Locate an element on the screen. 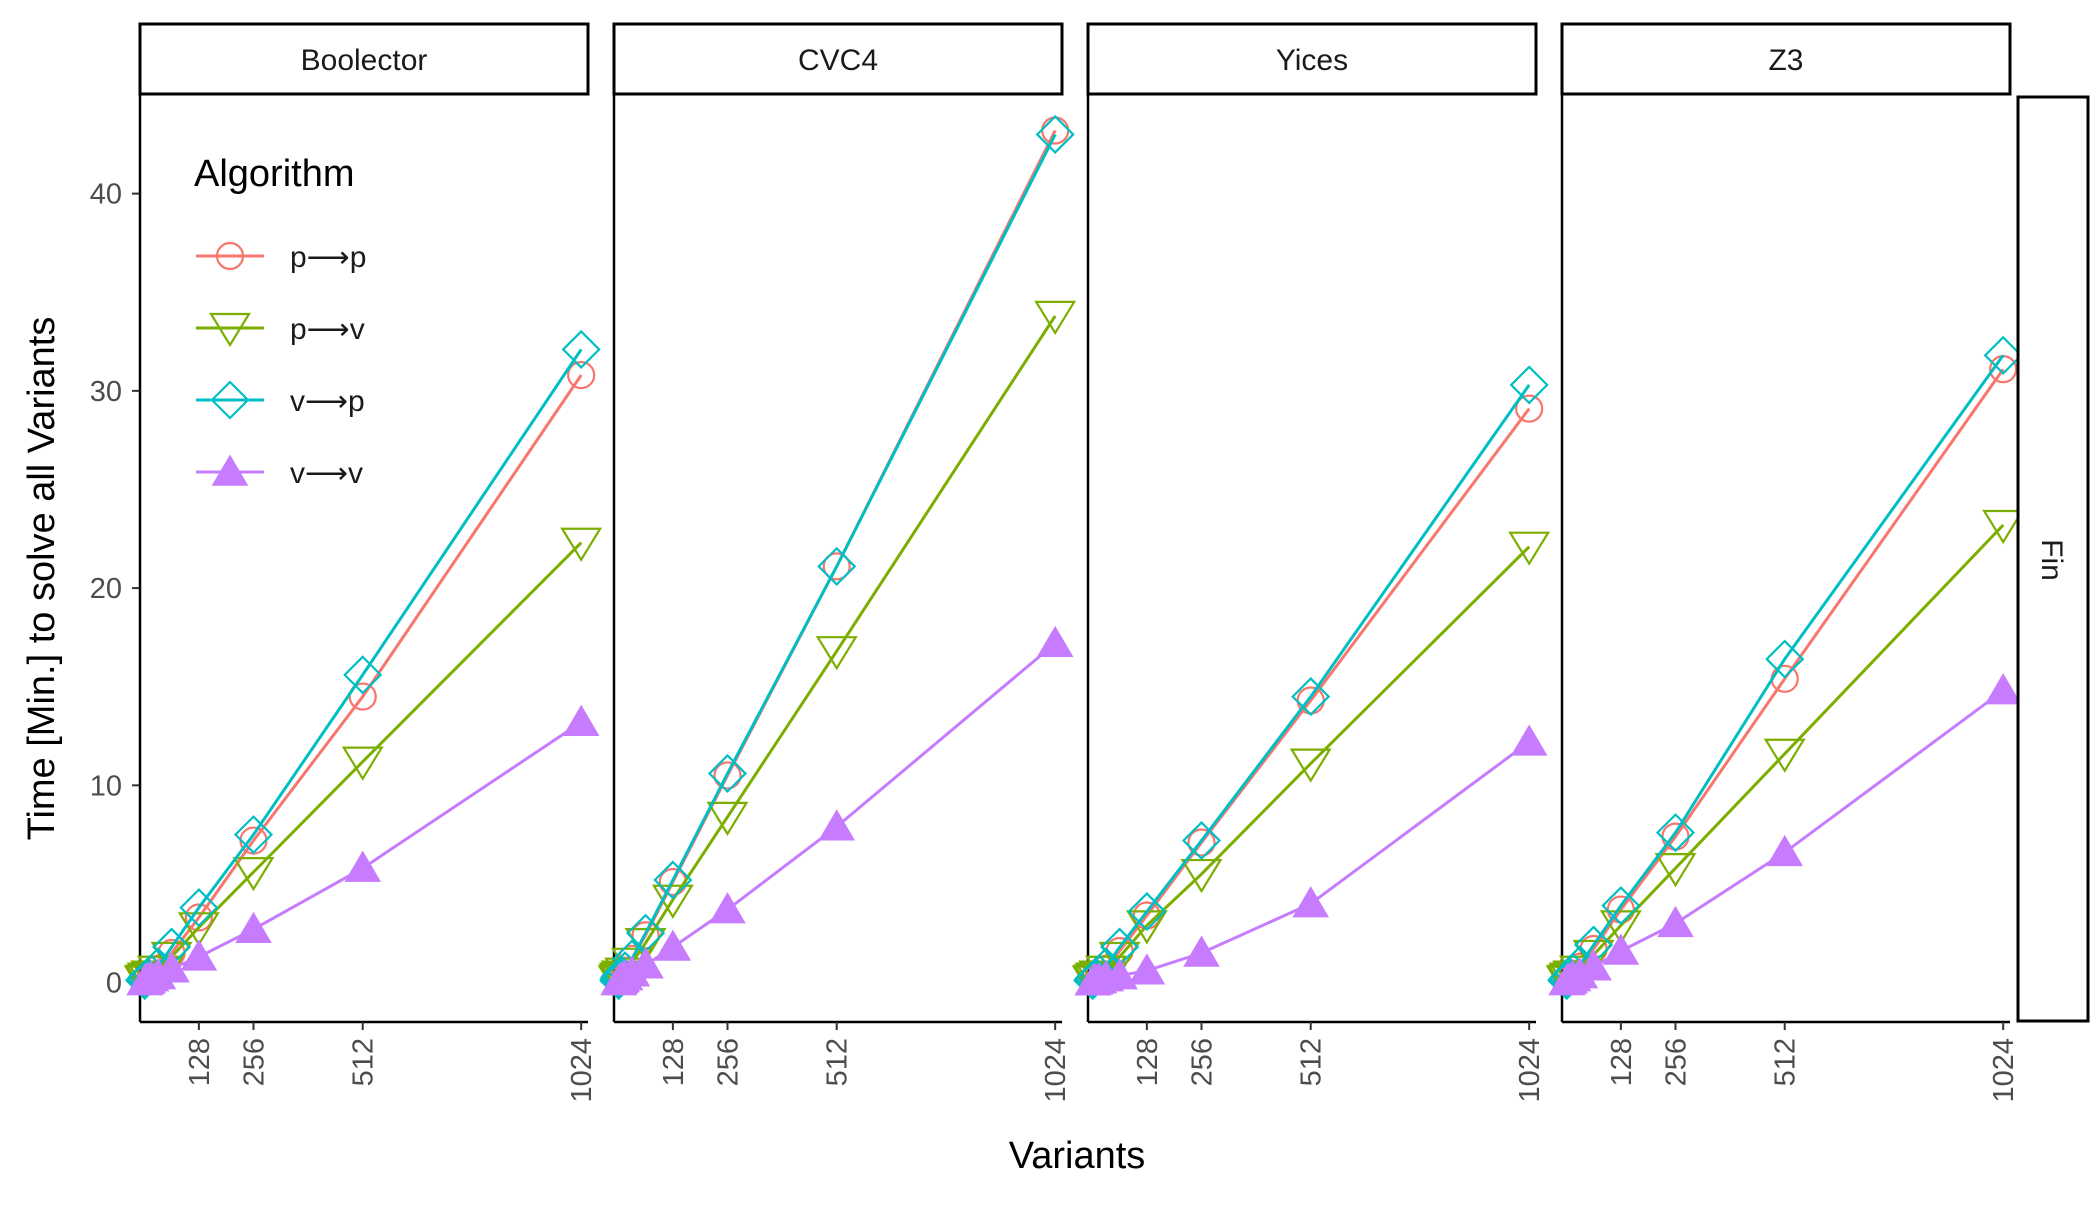  series-pp is located at coordinates (1785, 675).